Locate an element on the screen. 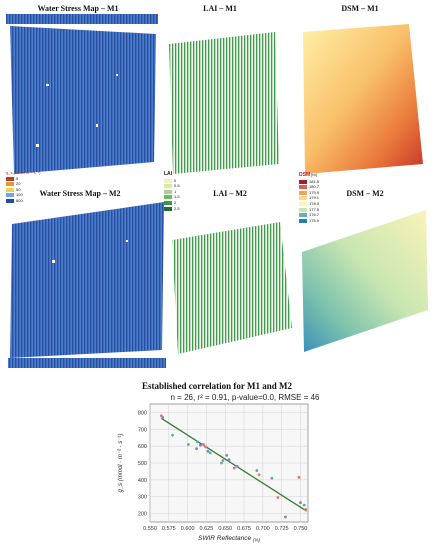 The width and height of the screenshot is (434, 550). water-stress-legend-title: g_s (mmol m⁻² s⁻¹) is located at coordinates (23, 172).